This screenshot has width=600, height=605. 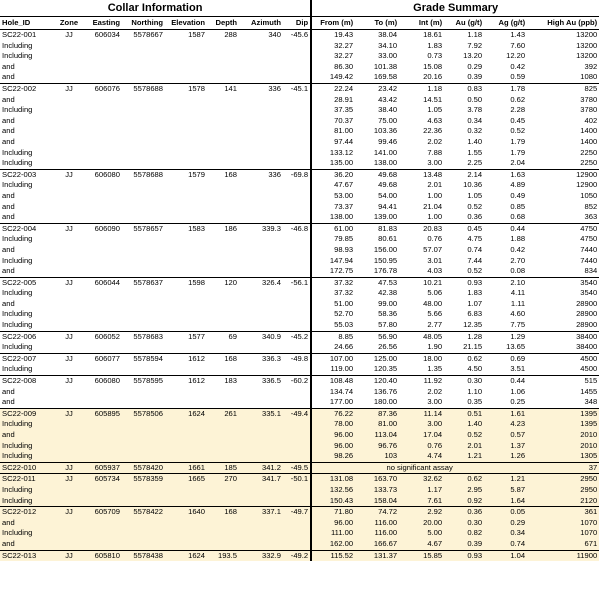 I want to click on grade-cell: 99.00, so click(x=388, y=303).